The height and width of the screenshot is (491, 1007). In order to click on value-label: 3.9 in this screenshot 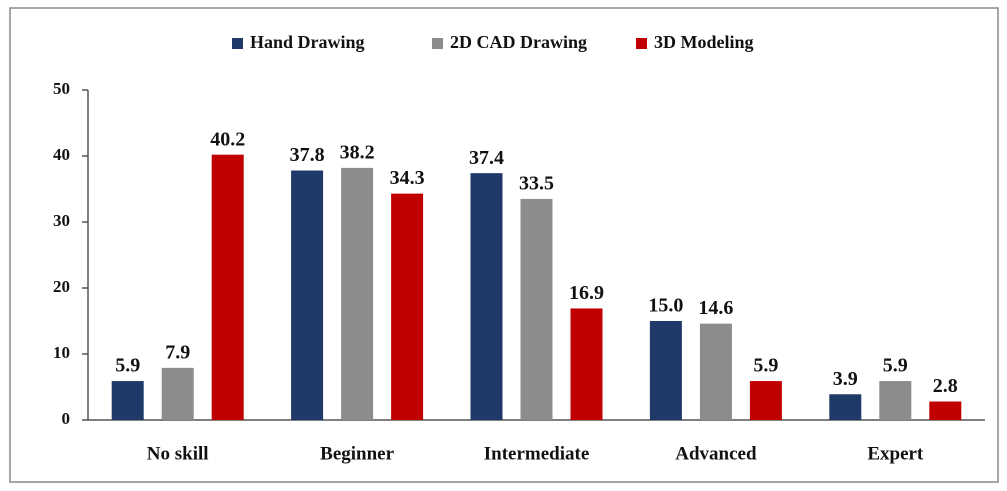, I will do `click(845, 379)`.